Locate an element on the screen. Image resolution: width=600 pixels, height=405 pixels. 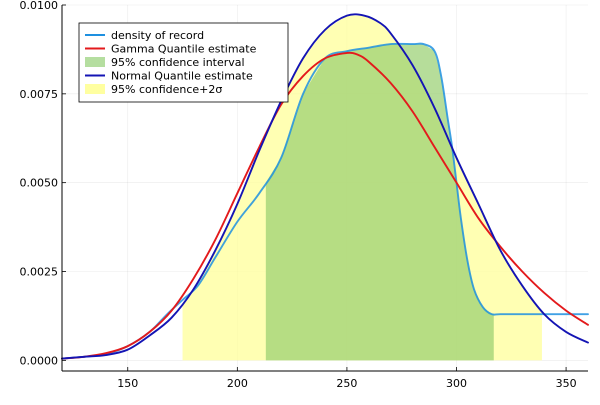
legend-box is located at coordinates (183, 62).